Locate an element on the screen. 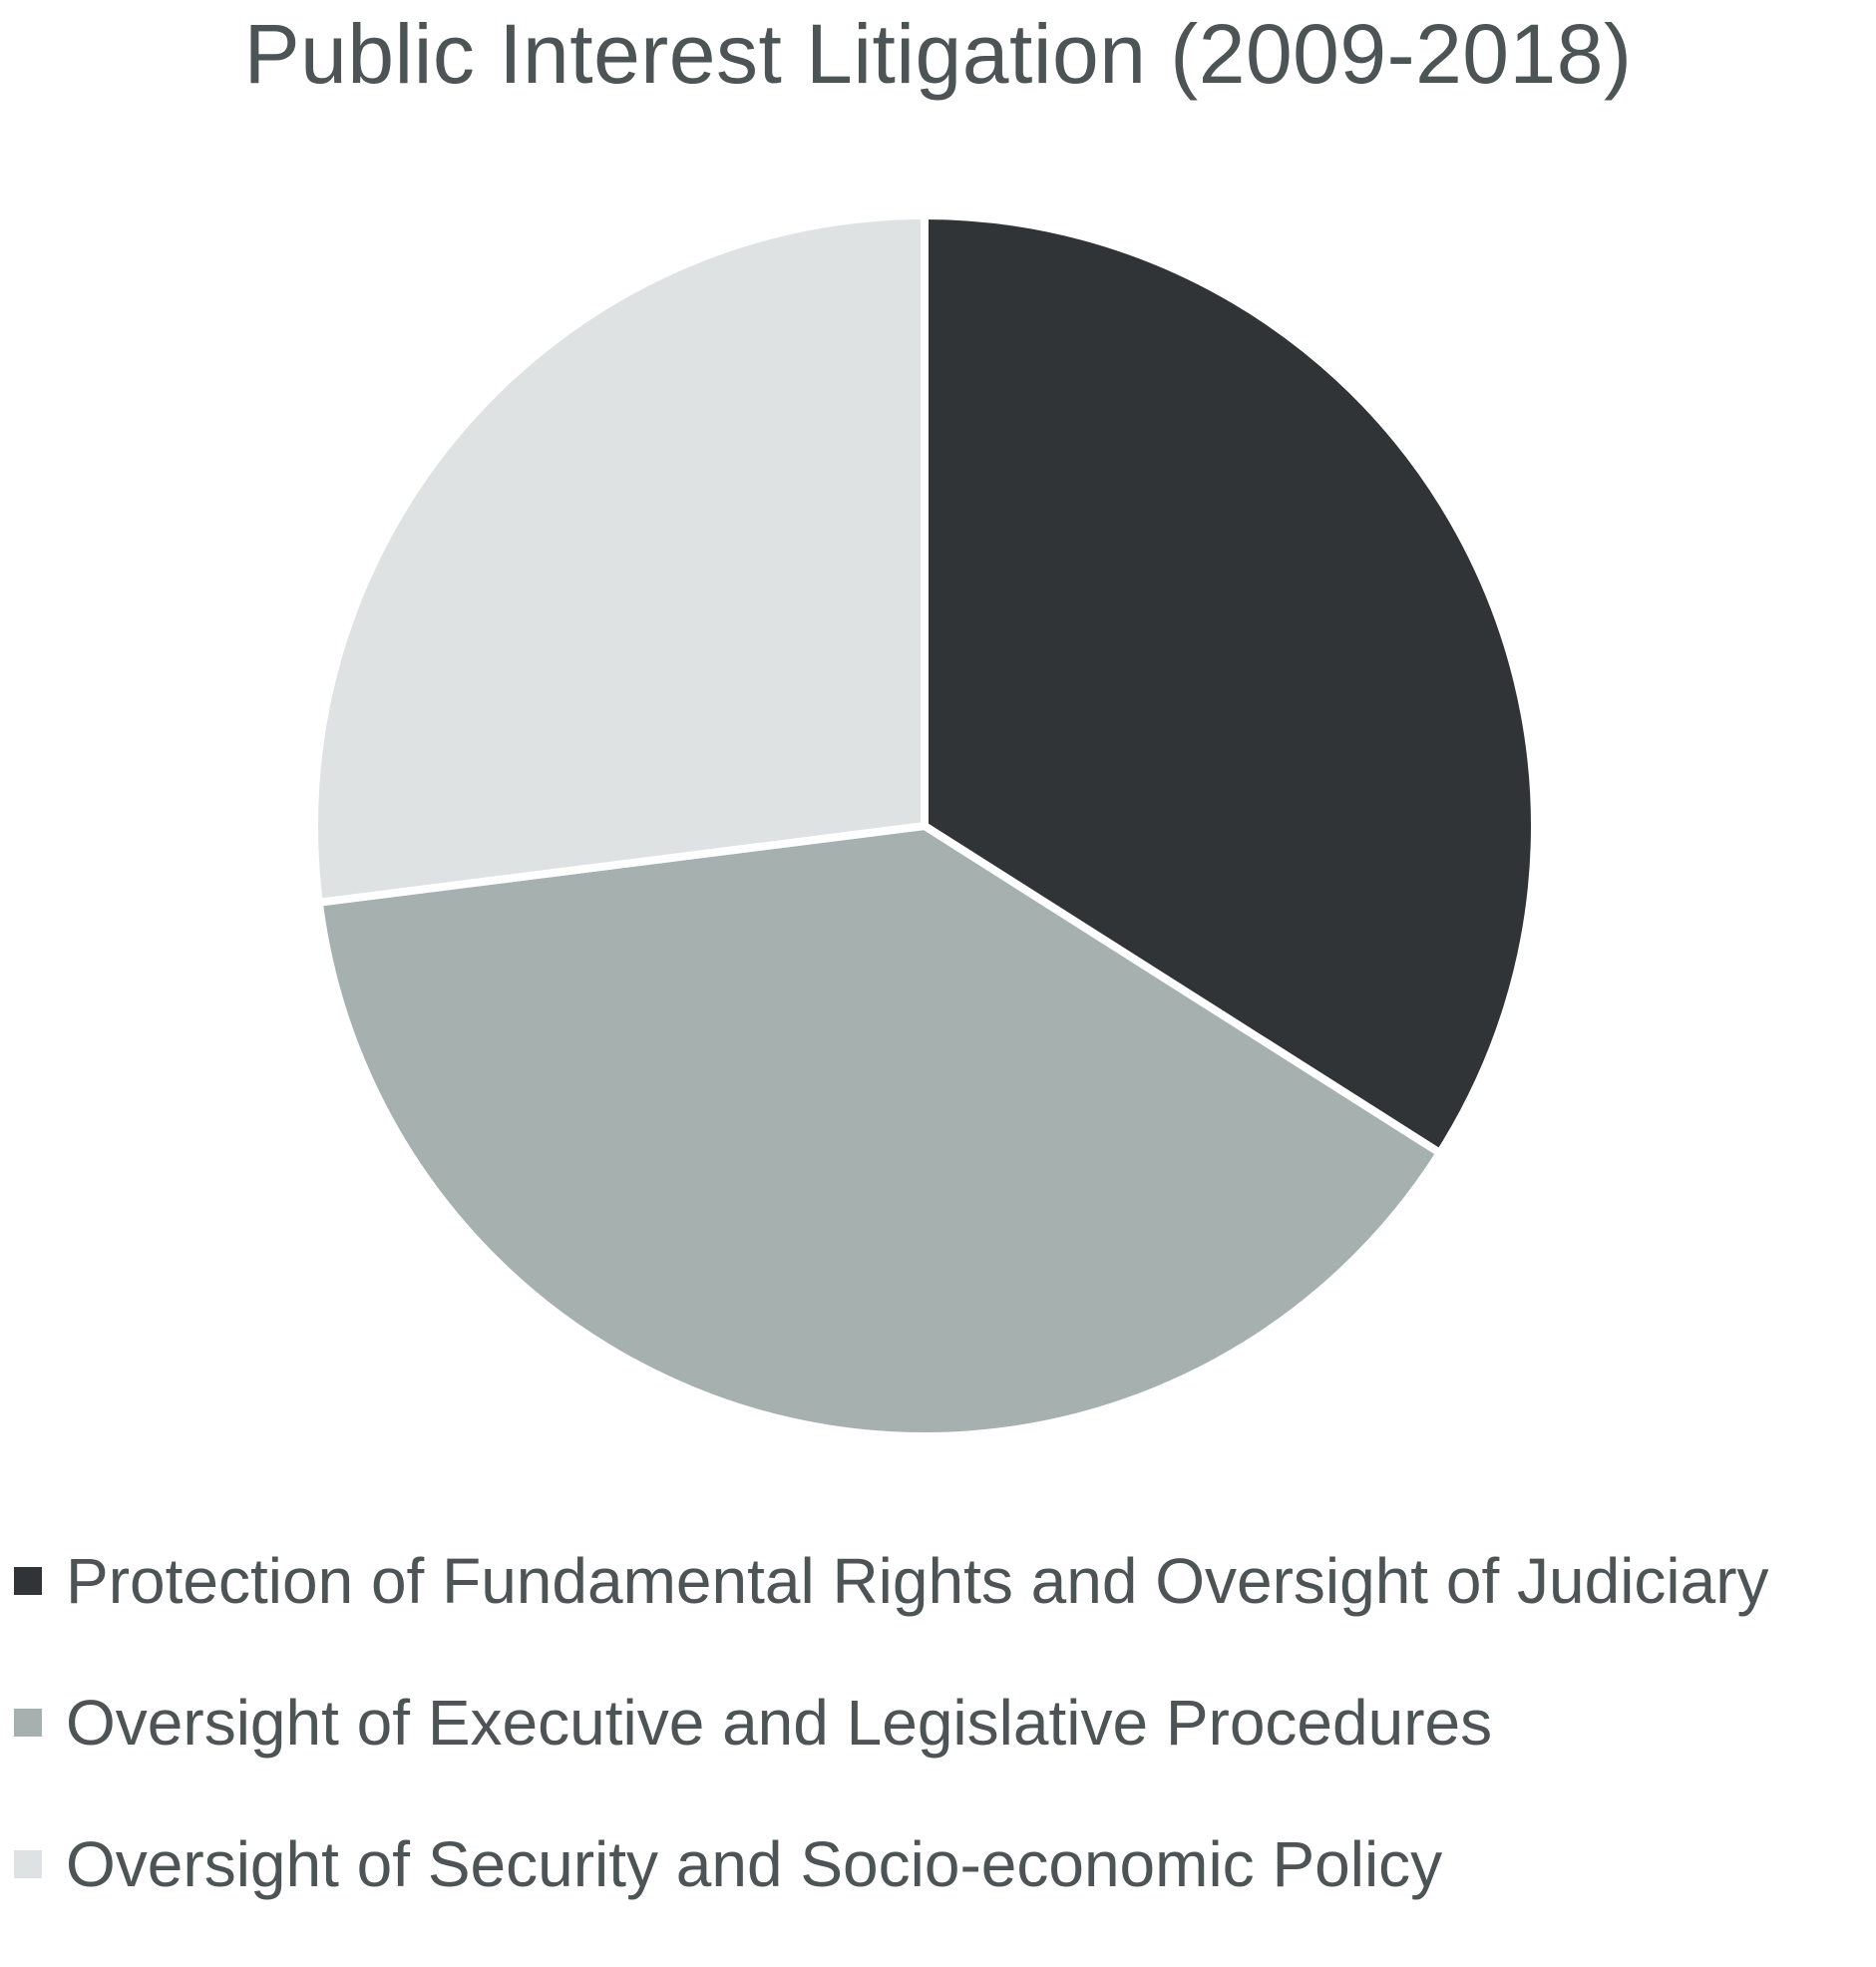  chart-title: Public Interest Litigation (2009-2018) is located at coordinates (938, 54).